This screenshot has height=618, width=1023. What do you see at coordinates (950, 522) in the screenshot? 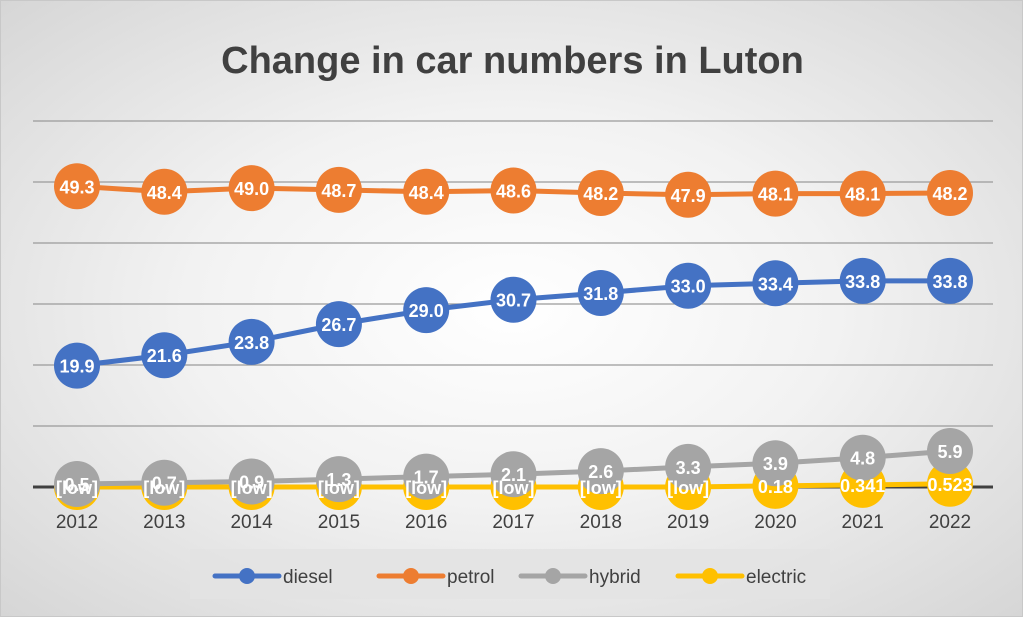
I see `x-tick-label: 2022` at bounding box center [950, 522].